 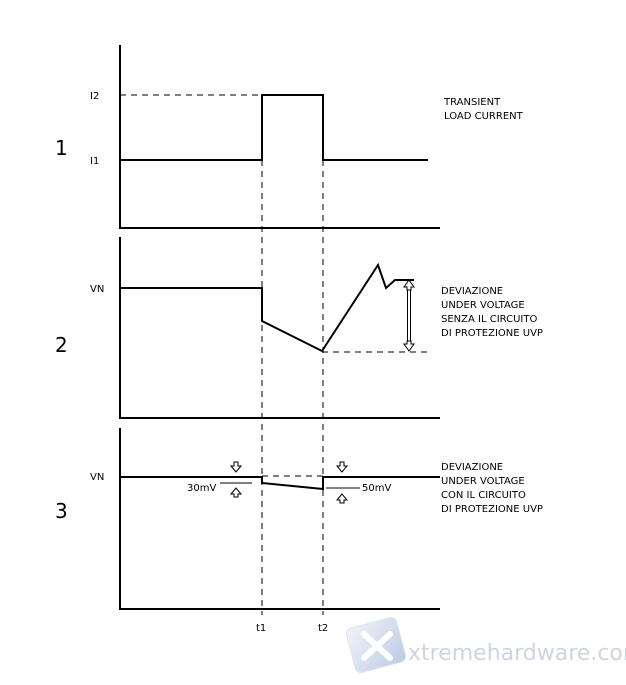 I want to click on voltage-without-uvp-waveform, so click(x=267, y=307).